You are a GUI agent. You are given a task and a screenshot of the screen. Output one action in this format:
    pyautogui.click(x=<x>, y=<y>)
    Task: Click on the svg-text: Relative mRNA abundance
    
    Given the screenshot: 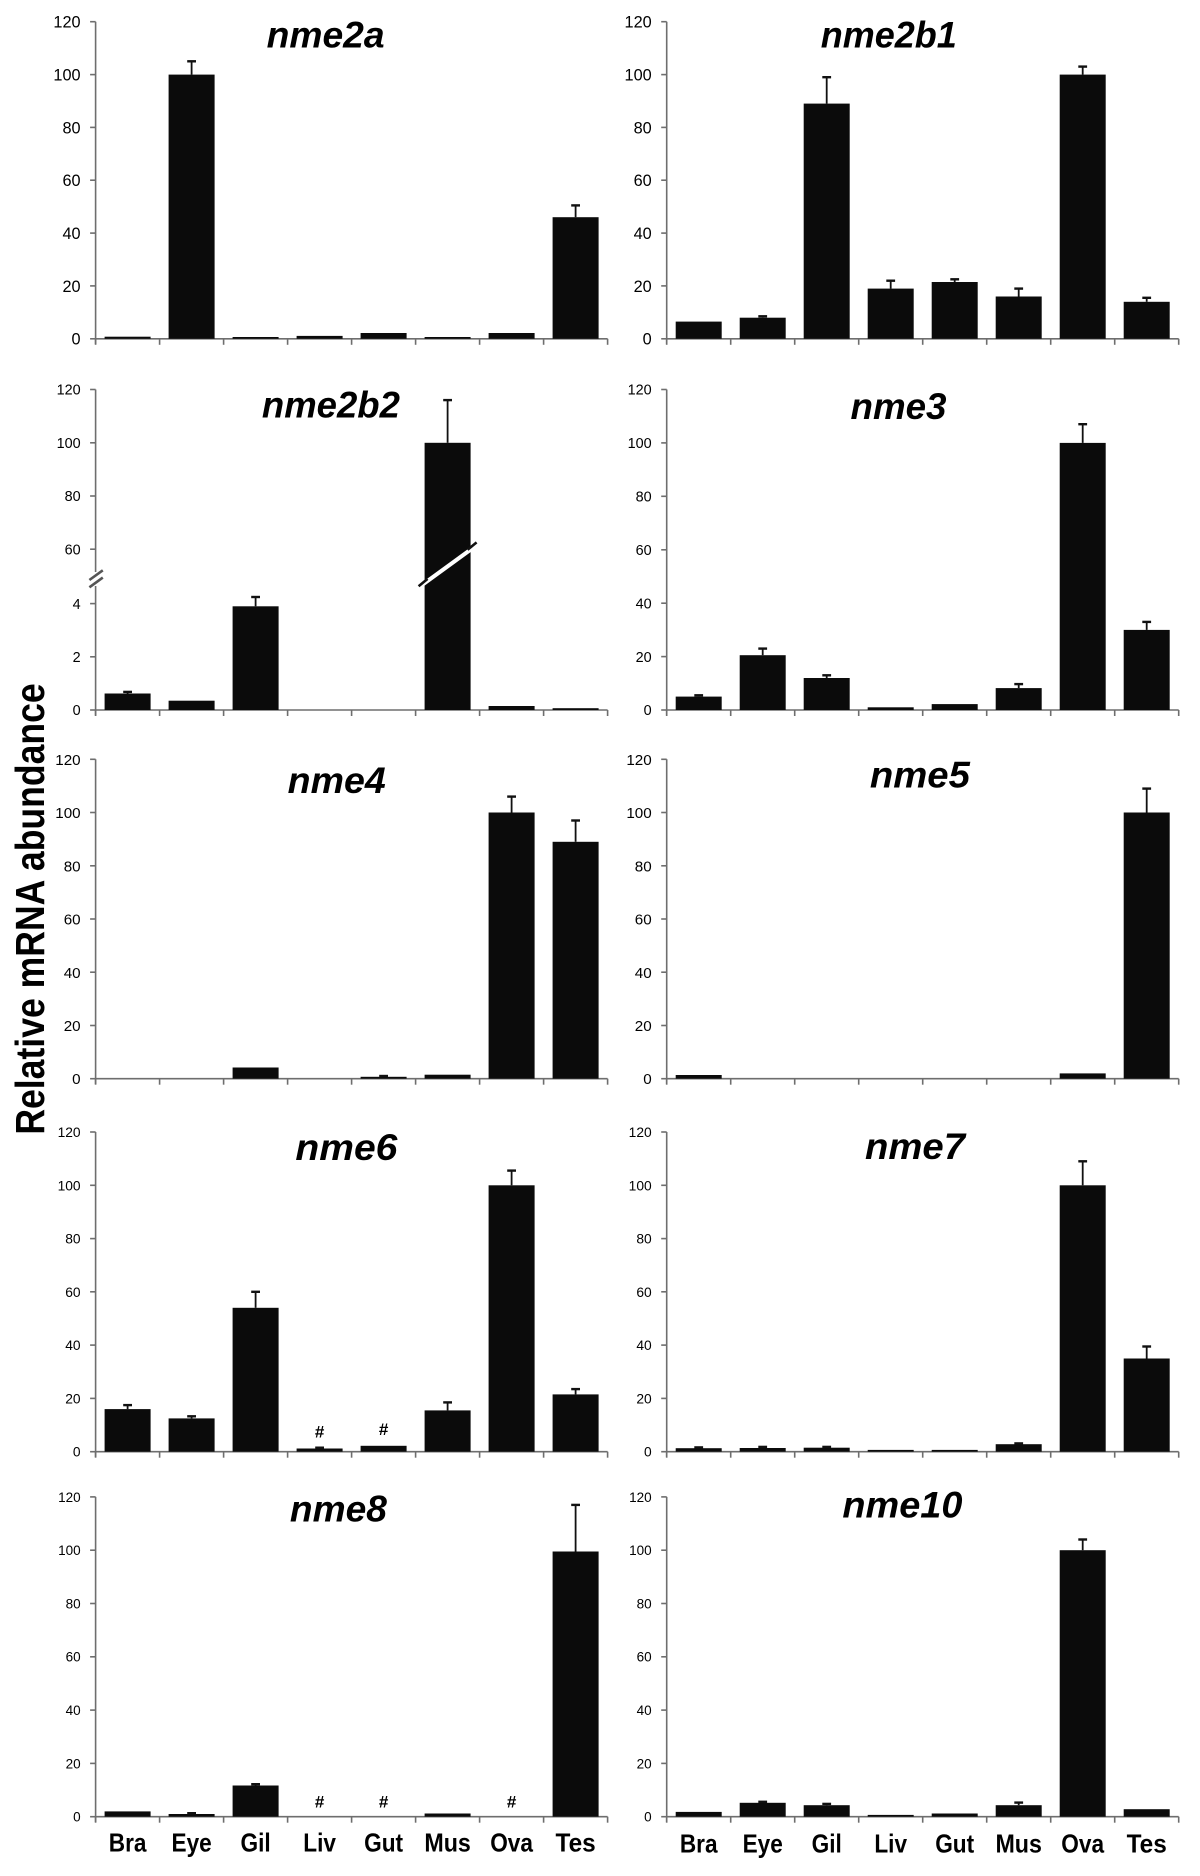 What is the action you would take?
    pyautogui.click(x=31, y=908)
    